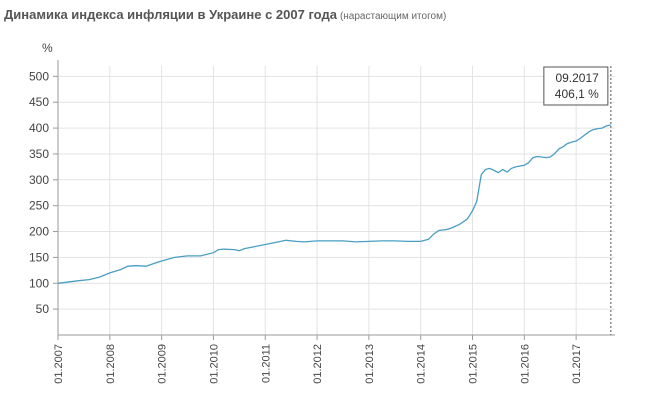  Describe the element at coordinates (47, 48) in the screenshot. I see `y-axis-unit-label: %` at that location.